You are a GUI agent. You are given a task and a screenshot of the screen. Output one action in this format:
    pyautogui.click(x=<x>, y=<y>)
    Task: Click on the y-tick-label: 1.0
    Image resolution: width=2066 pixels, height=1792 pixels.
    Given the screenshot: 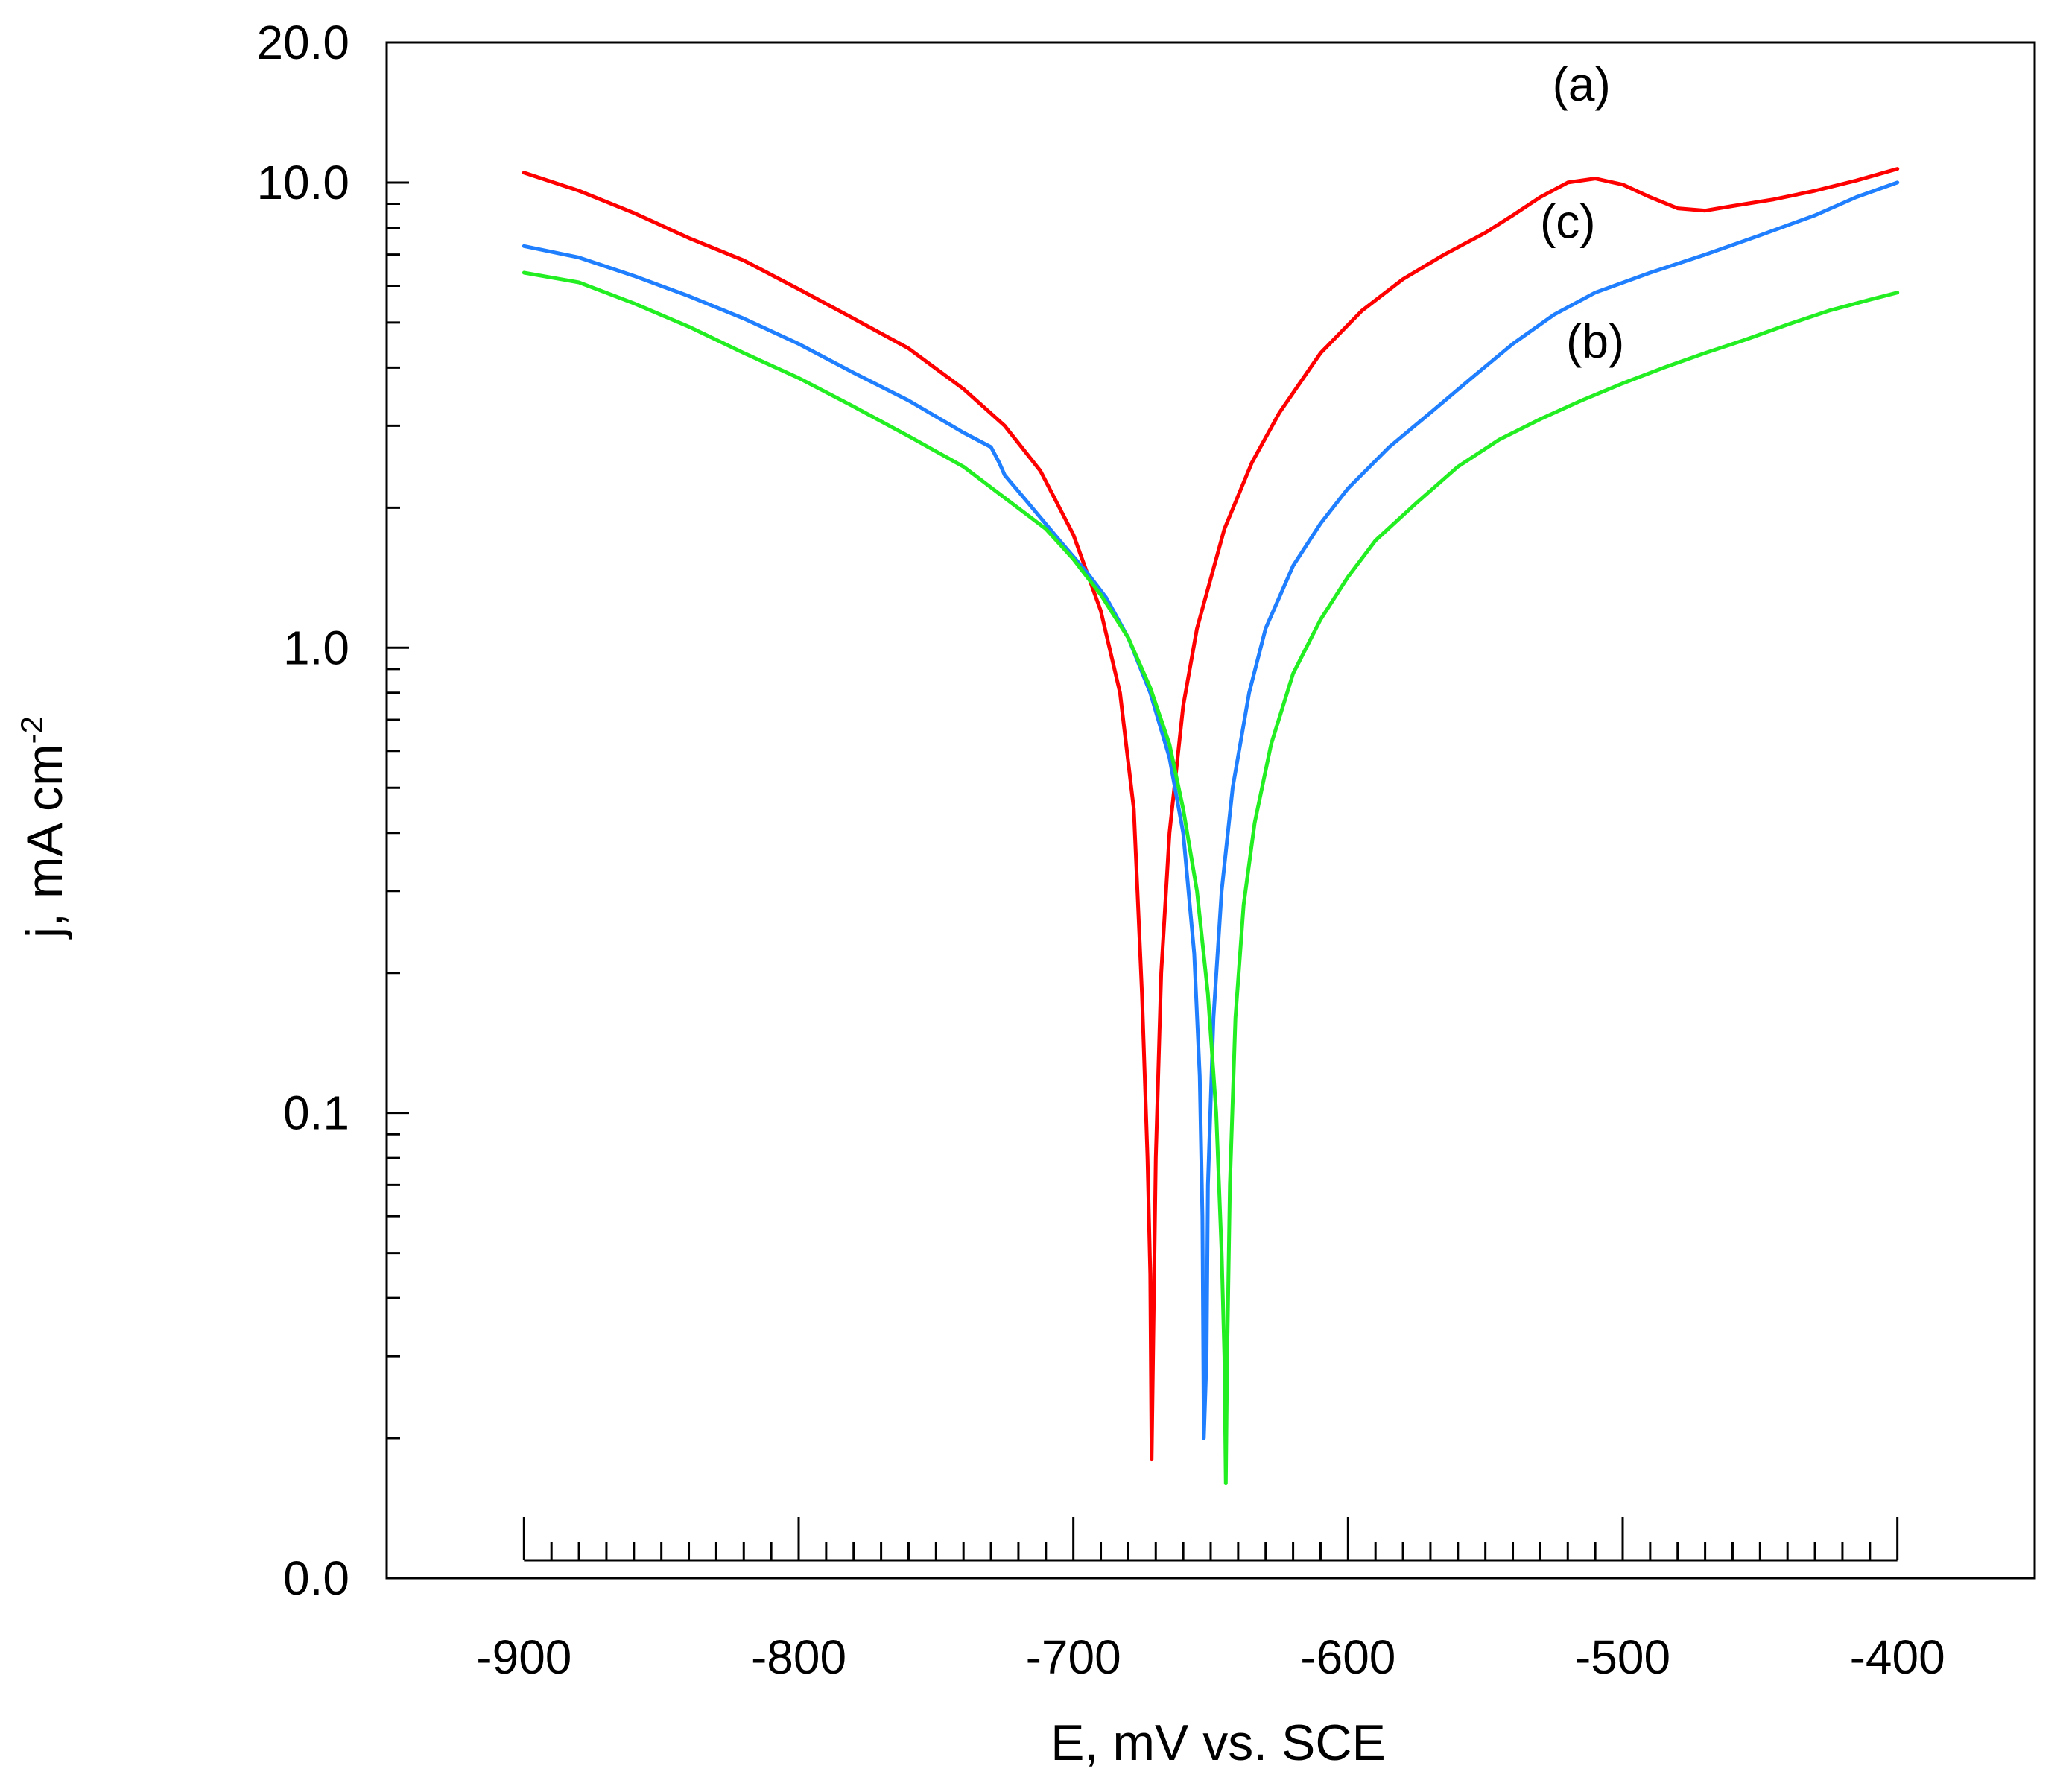 What is the action you would take?
    pyautogui.click(x=316, y=647)
    